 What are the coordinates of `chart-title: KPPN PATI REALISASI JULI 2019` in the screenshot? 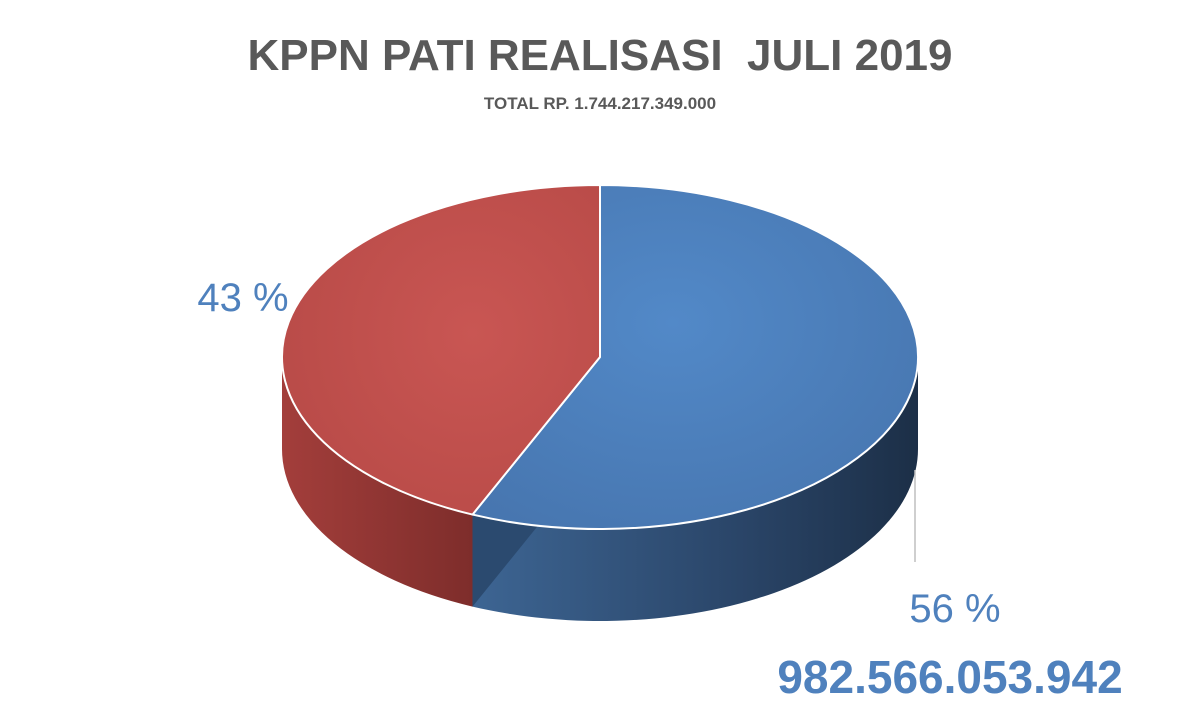 It's located at (600, 55).